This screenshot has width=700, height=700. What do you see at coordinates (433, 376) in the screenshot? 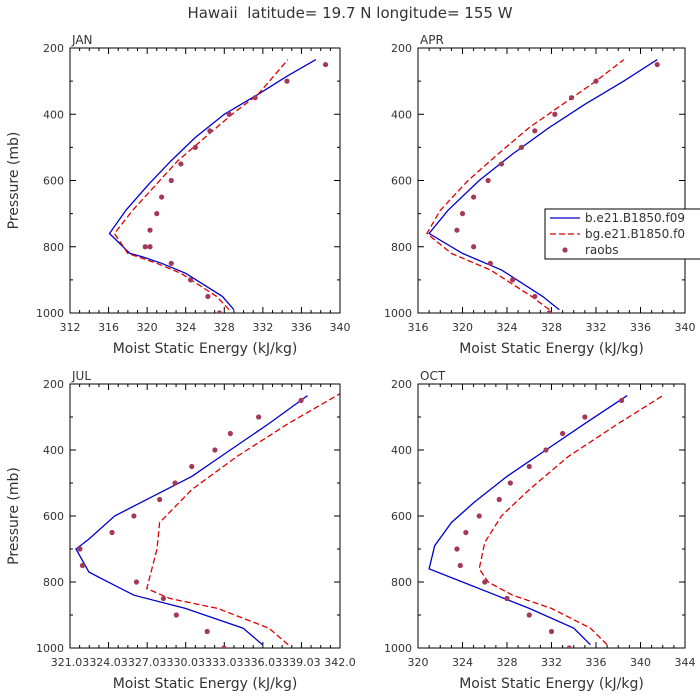
I see `panel-label: OCT` at bounding box center [433, 376].